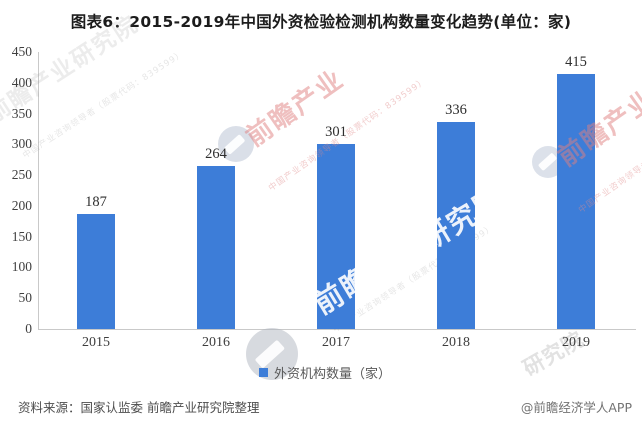 The image size is (642, 425). What do you see at coordinates (25, 298) in the screenshot?
I see `y-axis-tick-label: 50` at bounding box center [25, 298].